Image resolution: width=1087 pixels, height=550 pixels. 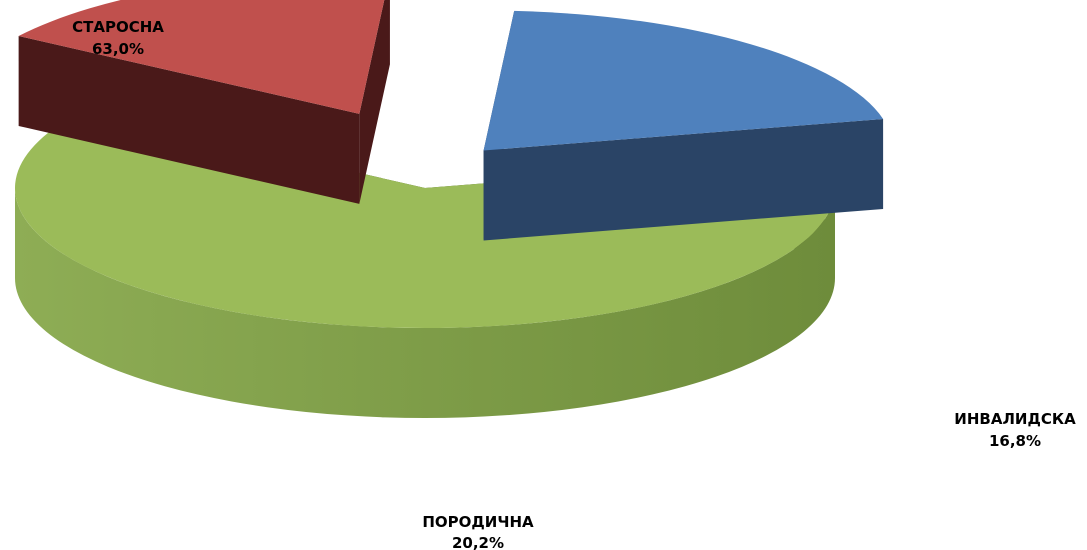 I want to click on slice-label-invalidska: ИНВАЛИДСКА, so click(x=1015, y=419).